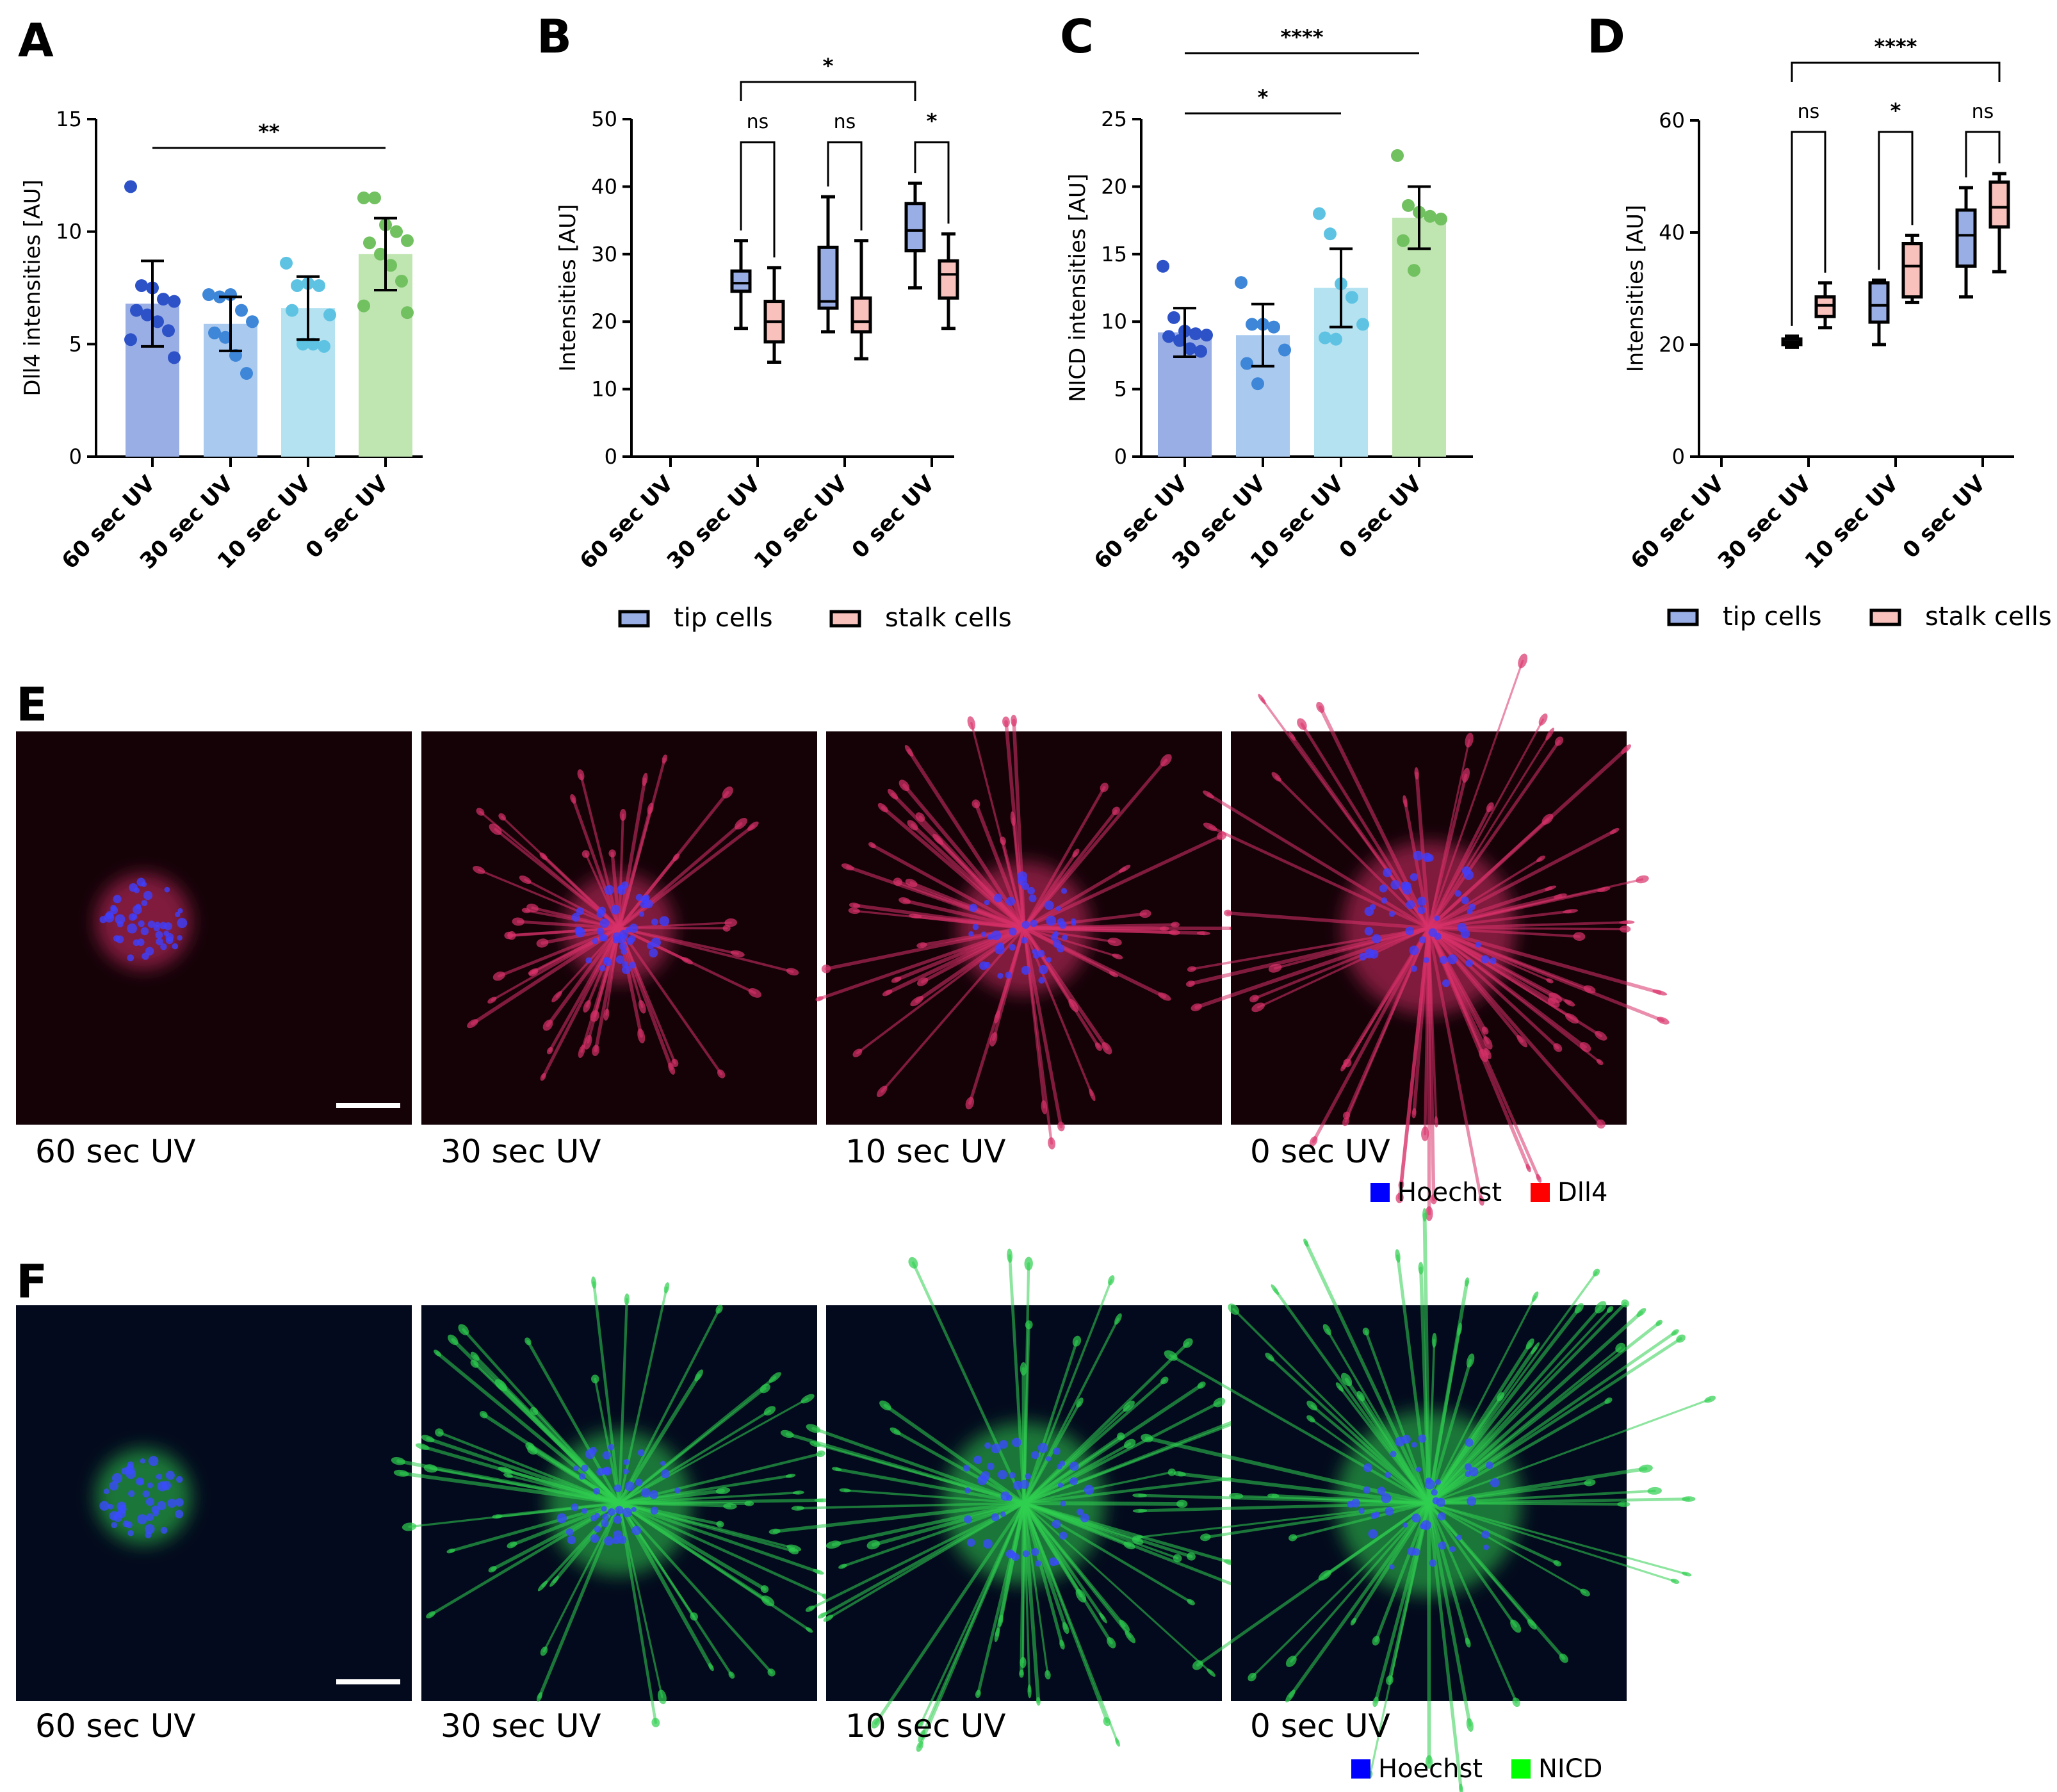 The width and height of the screenshot is (2057, 1792). I want to click on y-tick-label: 15, so click(1114, 254).